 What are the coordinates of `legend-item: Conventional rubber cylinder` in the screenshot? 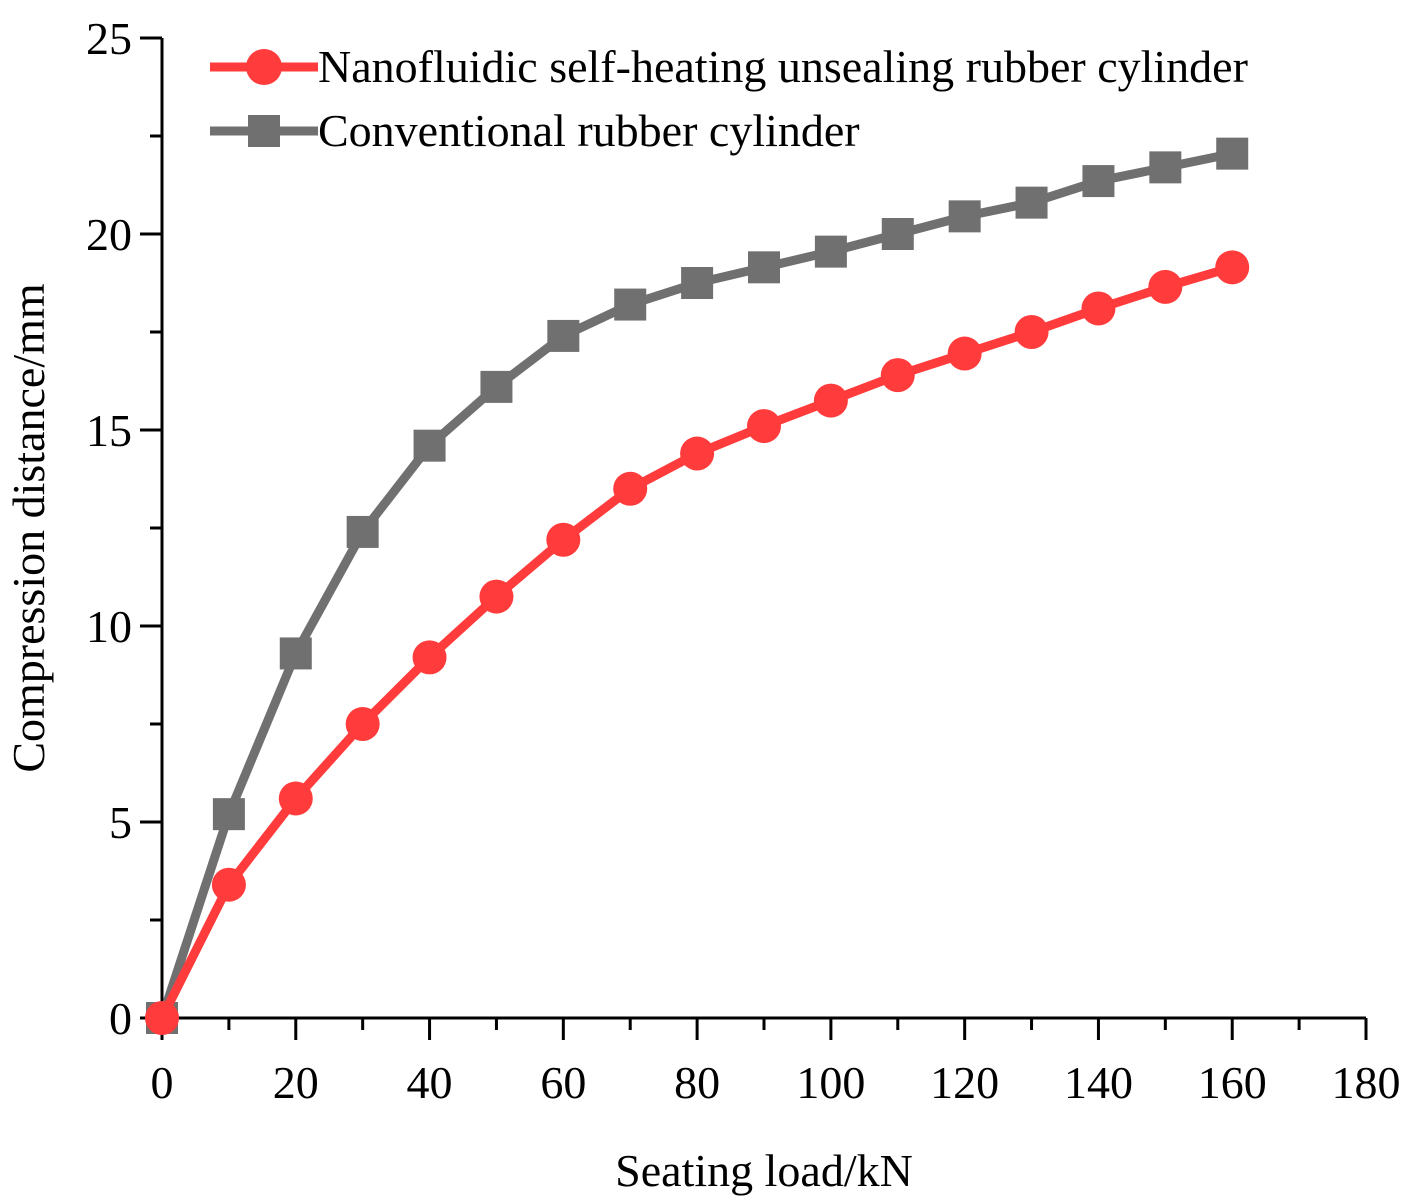 It's located at (535, 130).